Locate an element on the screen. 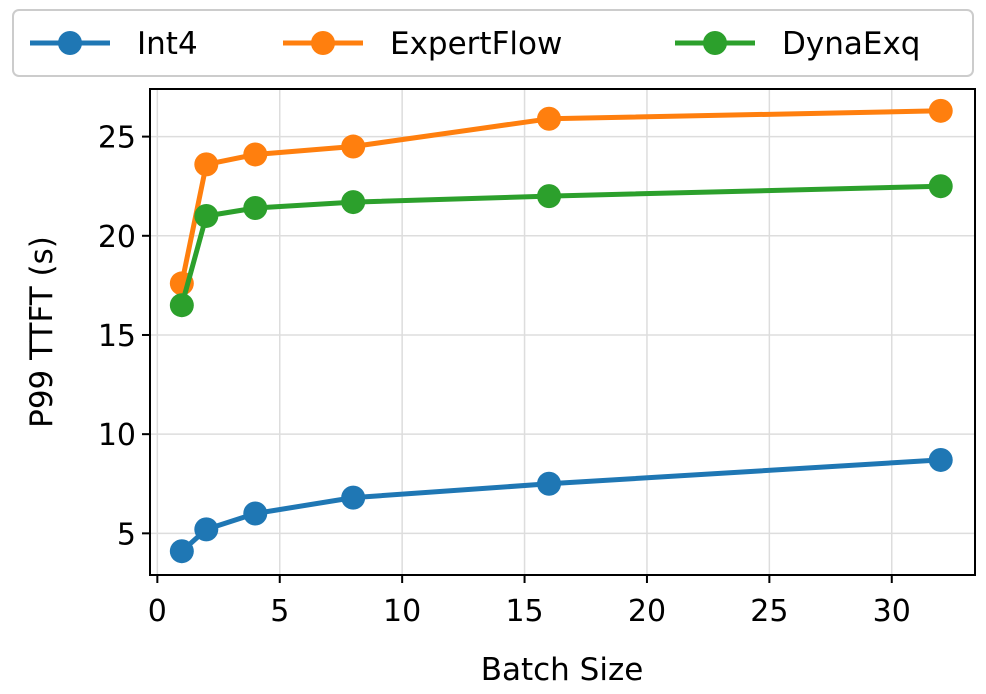 The image size is (986, 694). legend-item-int4: Int4 is located at coordinates (114, 44).